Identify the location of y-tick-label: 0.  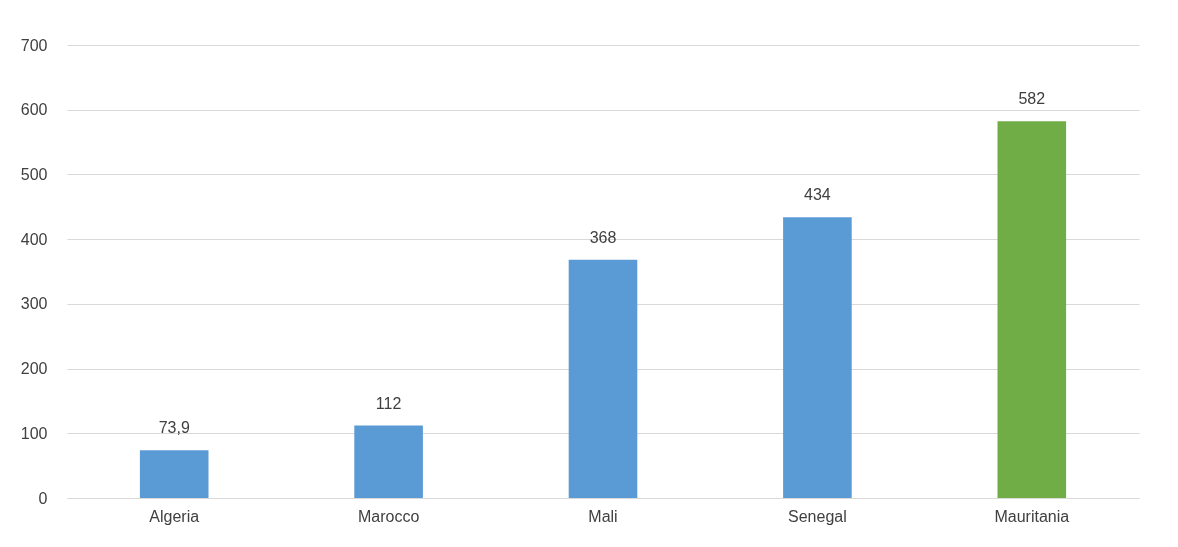
(43, 498).